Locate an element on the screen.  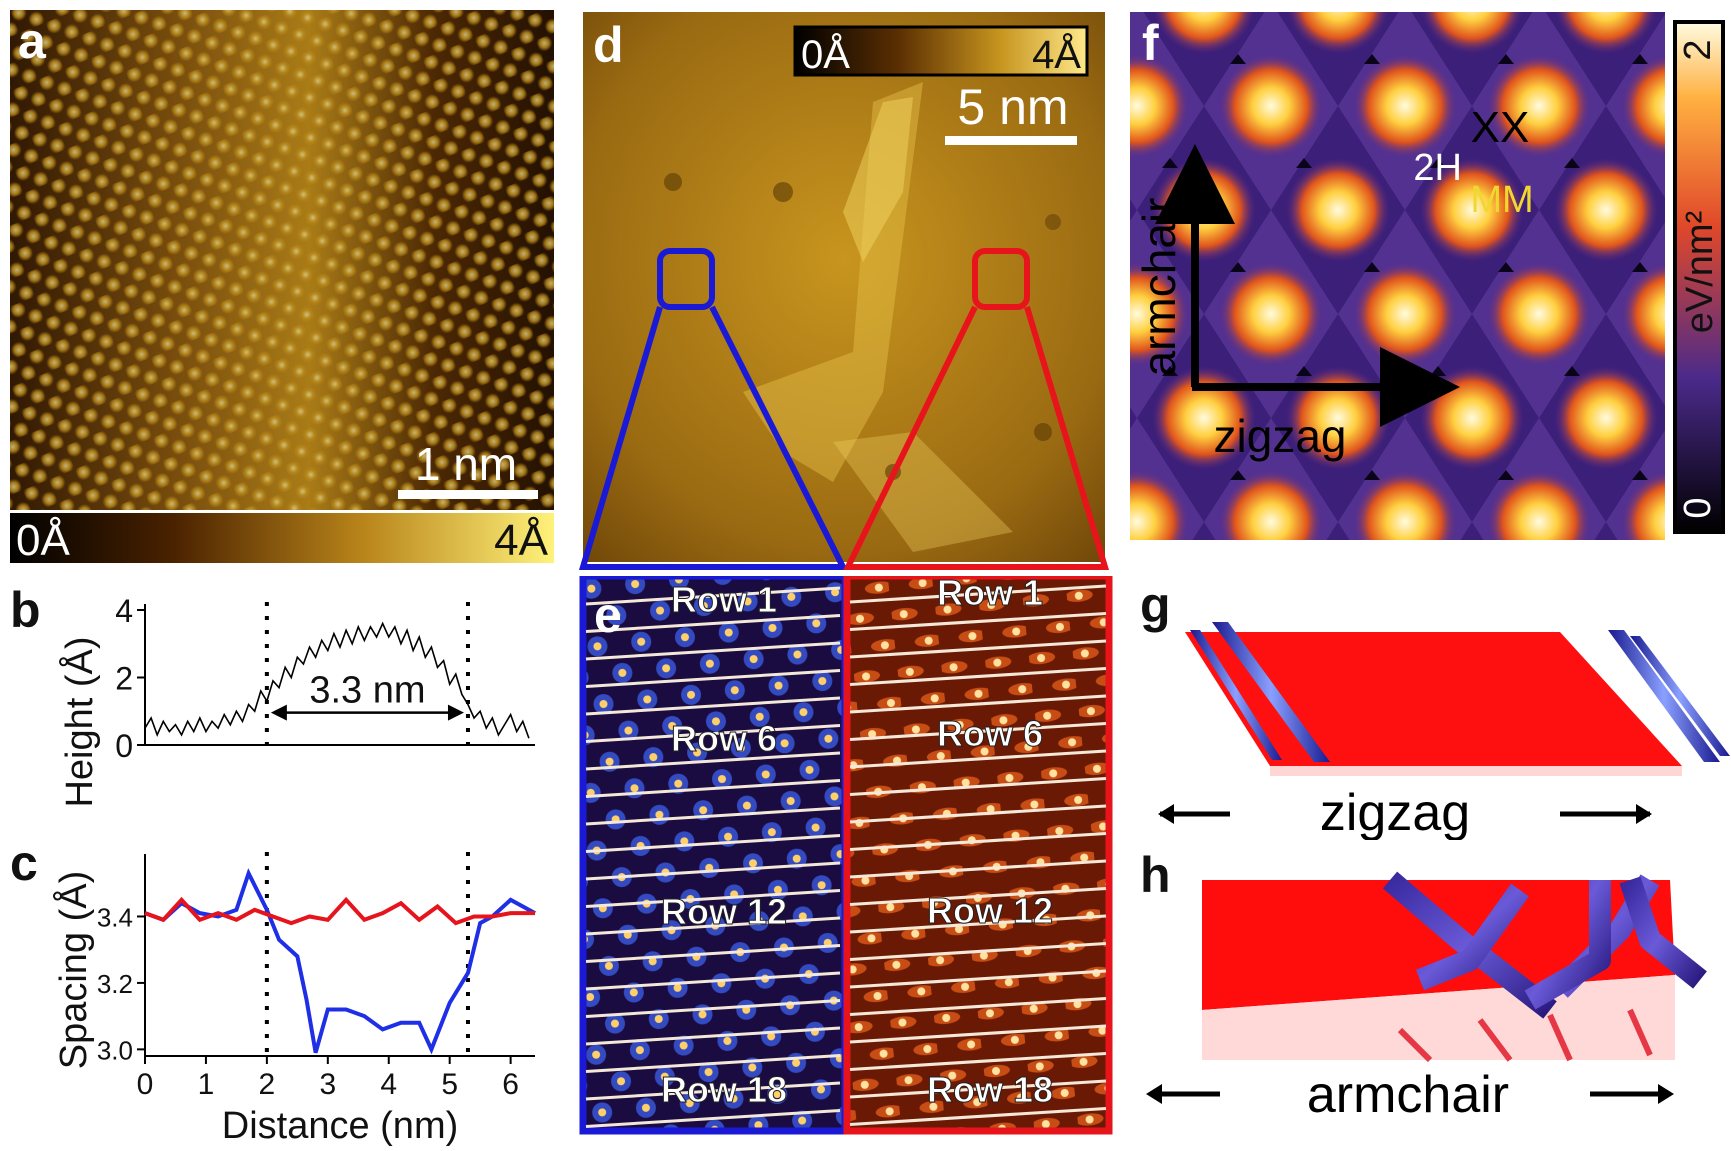
chart-c-xtick-label: 3 is located at coordinates (327, 1084).